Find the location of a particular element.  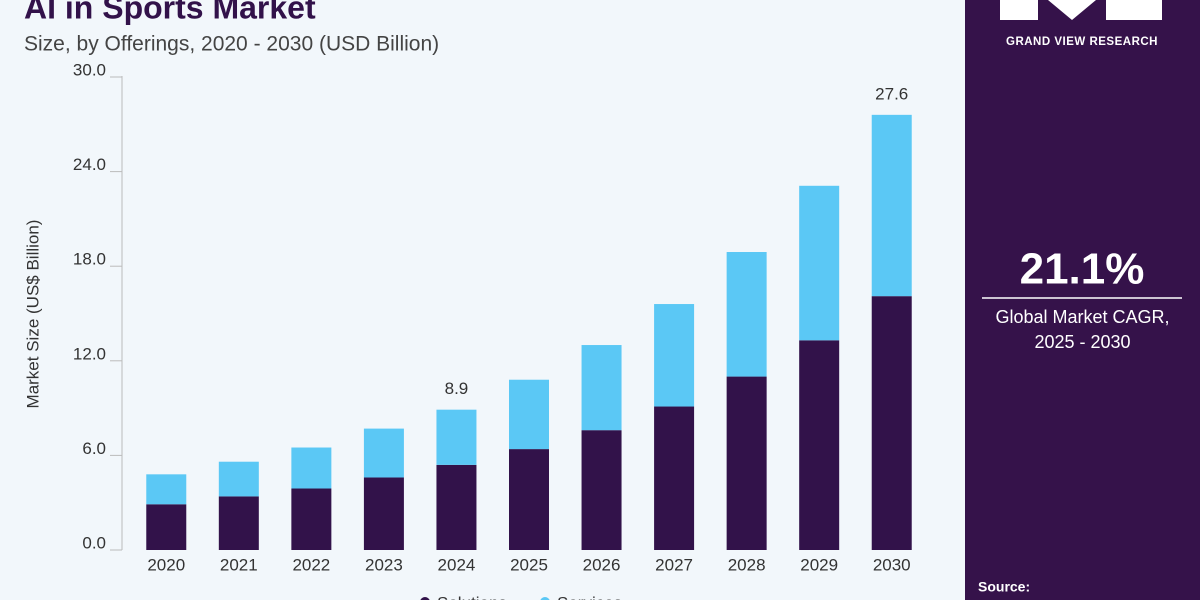

data-label: 27.6 is located at coordinates (891, 93).